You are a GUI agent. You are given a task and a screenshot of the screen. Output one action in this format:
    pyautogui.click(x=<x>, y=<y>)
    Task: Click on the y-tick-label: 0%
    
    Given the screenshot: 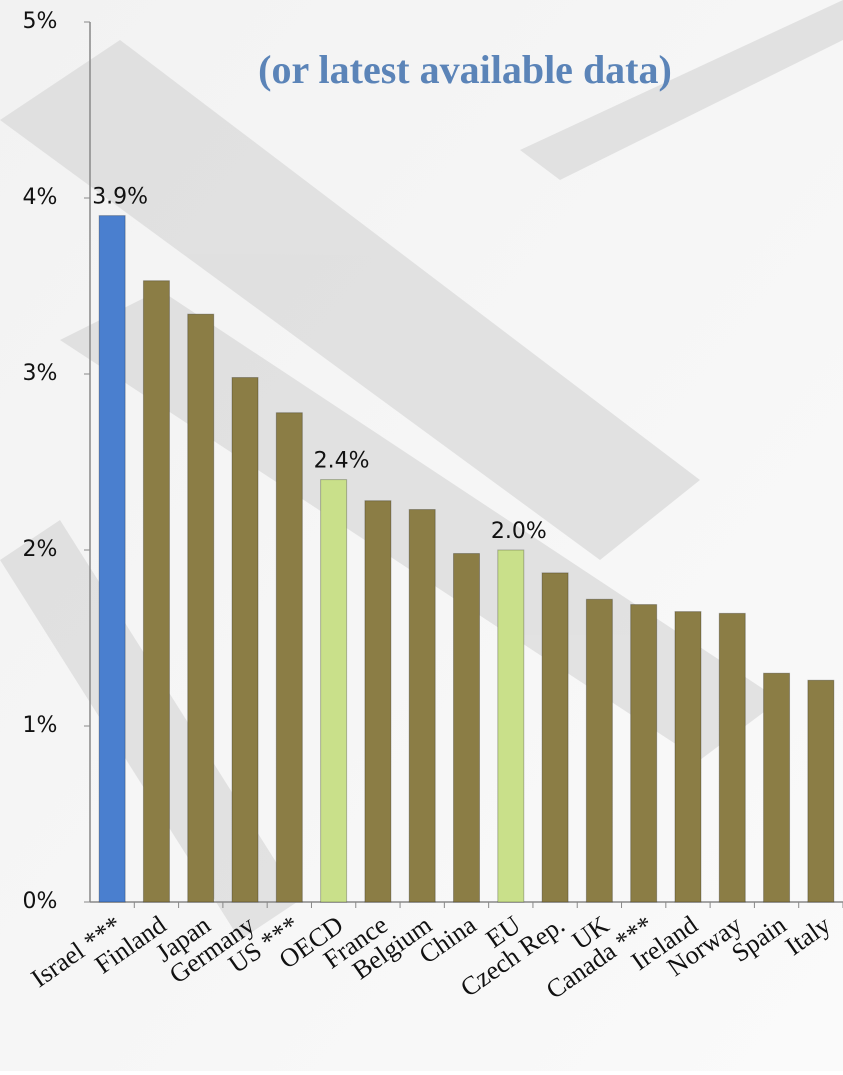 What is the action you would take?
    pyautogui.click(x=40, y=901)
    